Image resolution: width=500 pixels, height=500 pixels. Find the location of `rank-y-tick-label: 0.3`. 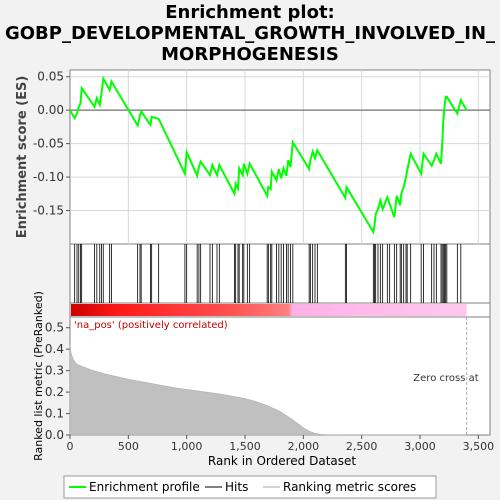

rank-y-tick-label: 0.3 is located at coordinates (54, 371).